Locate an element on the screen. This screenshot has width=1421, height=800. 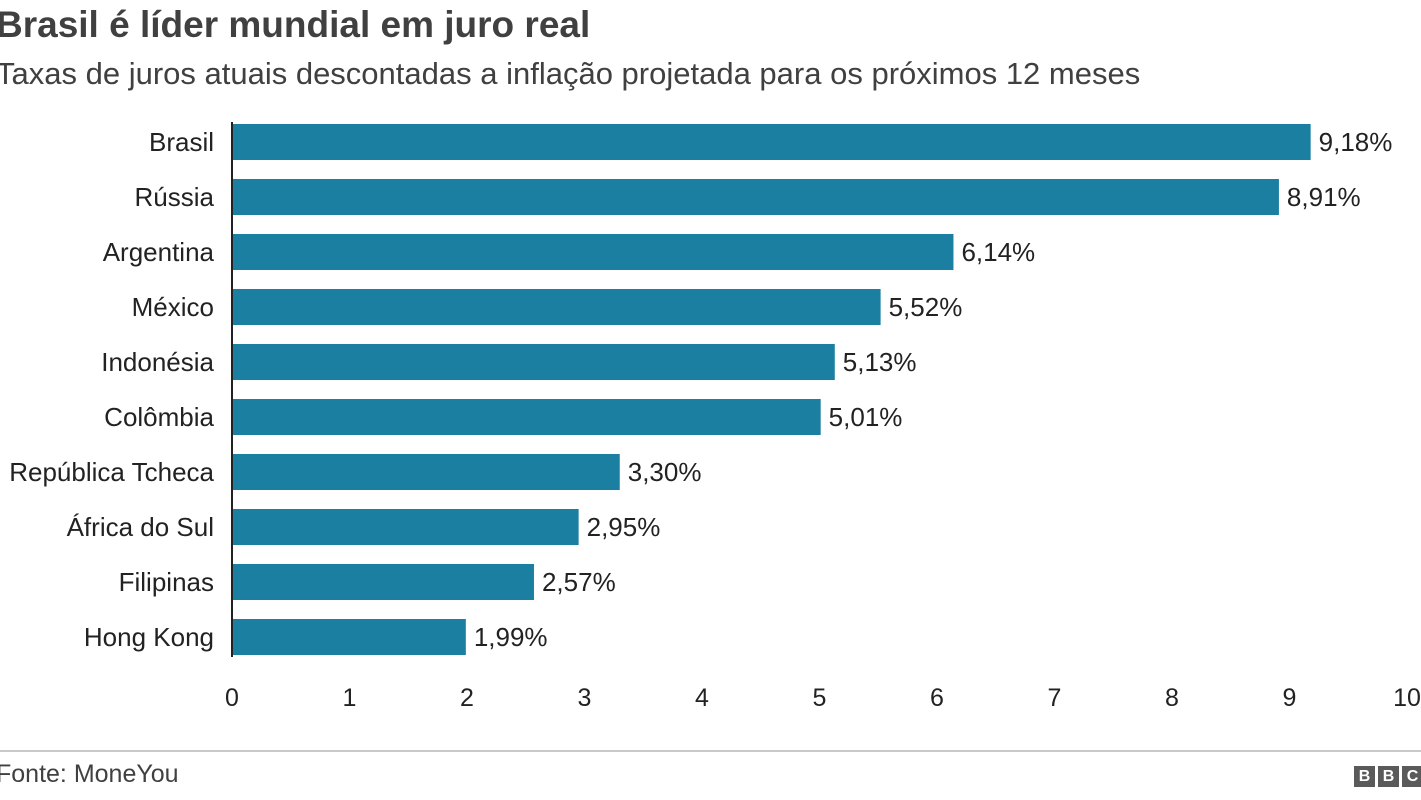
bar-colômbia is located at coordinates (526, 417).